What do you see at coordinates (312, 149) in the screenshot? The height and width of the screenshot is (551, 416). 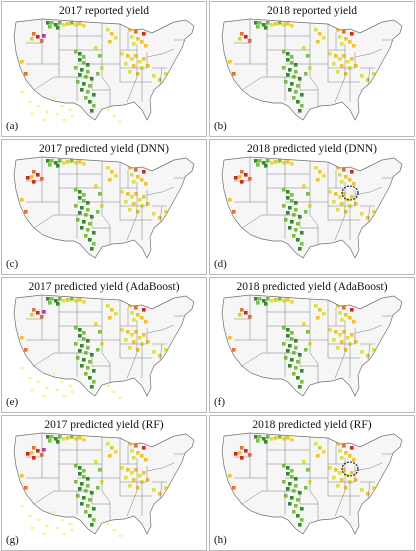 I see `panel-title: 2018 predicted yield (DNN)` at bounding box center [312, 149].